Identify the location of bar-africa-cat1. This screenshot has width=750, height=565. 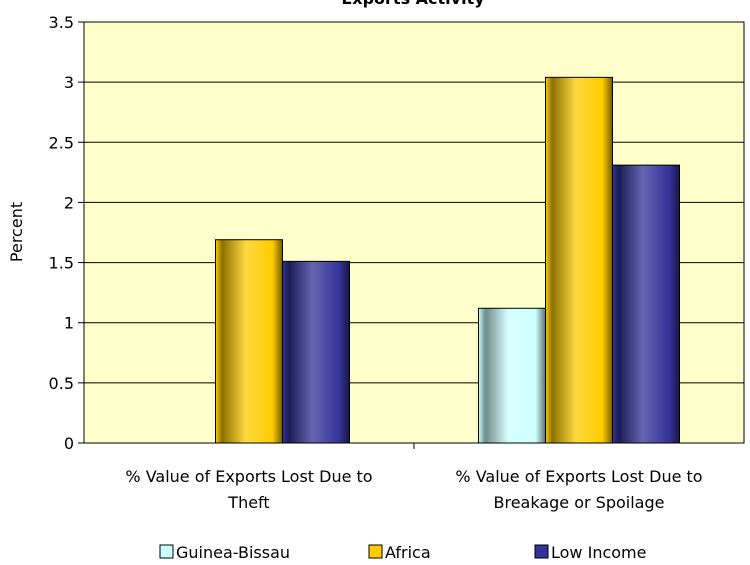
(249, 341).